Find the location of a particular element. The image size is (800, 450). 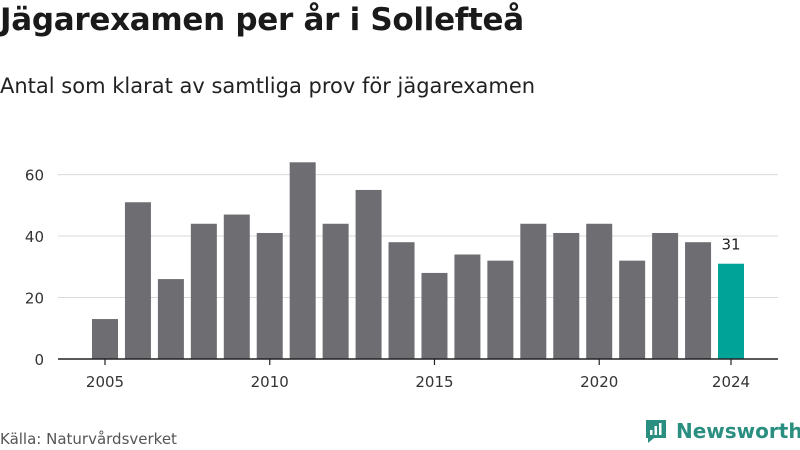

data-label: 31 is located at coordinates (730, 245).